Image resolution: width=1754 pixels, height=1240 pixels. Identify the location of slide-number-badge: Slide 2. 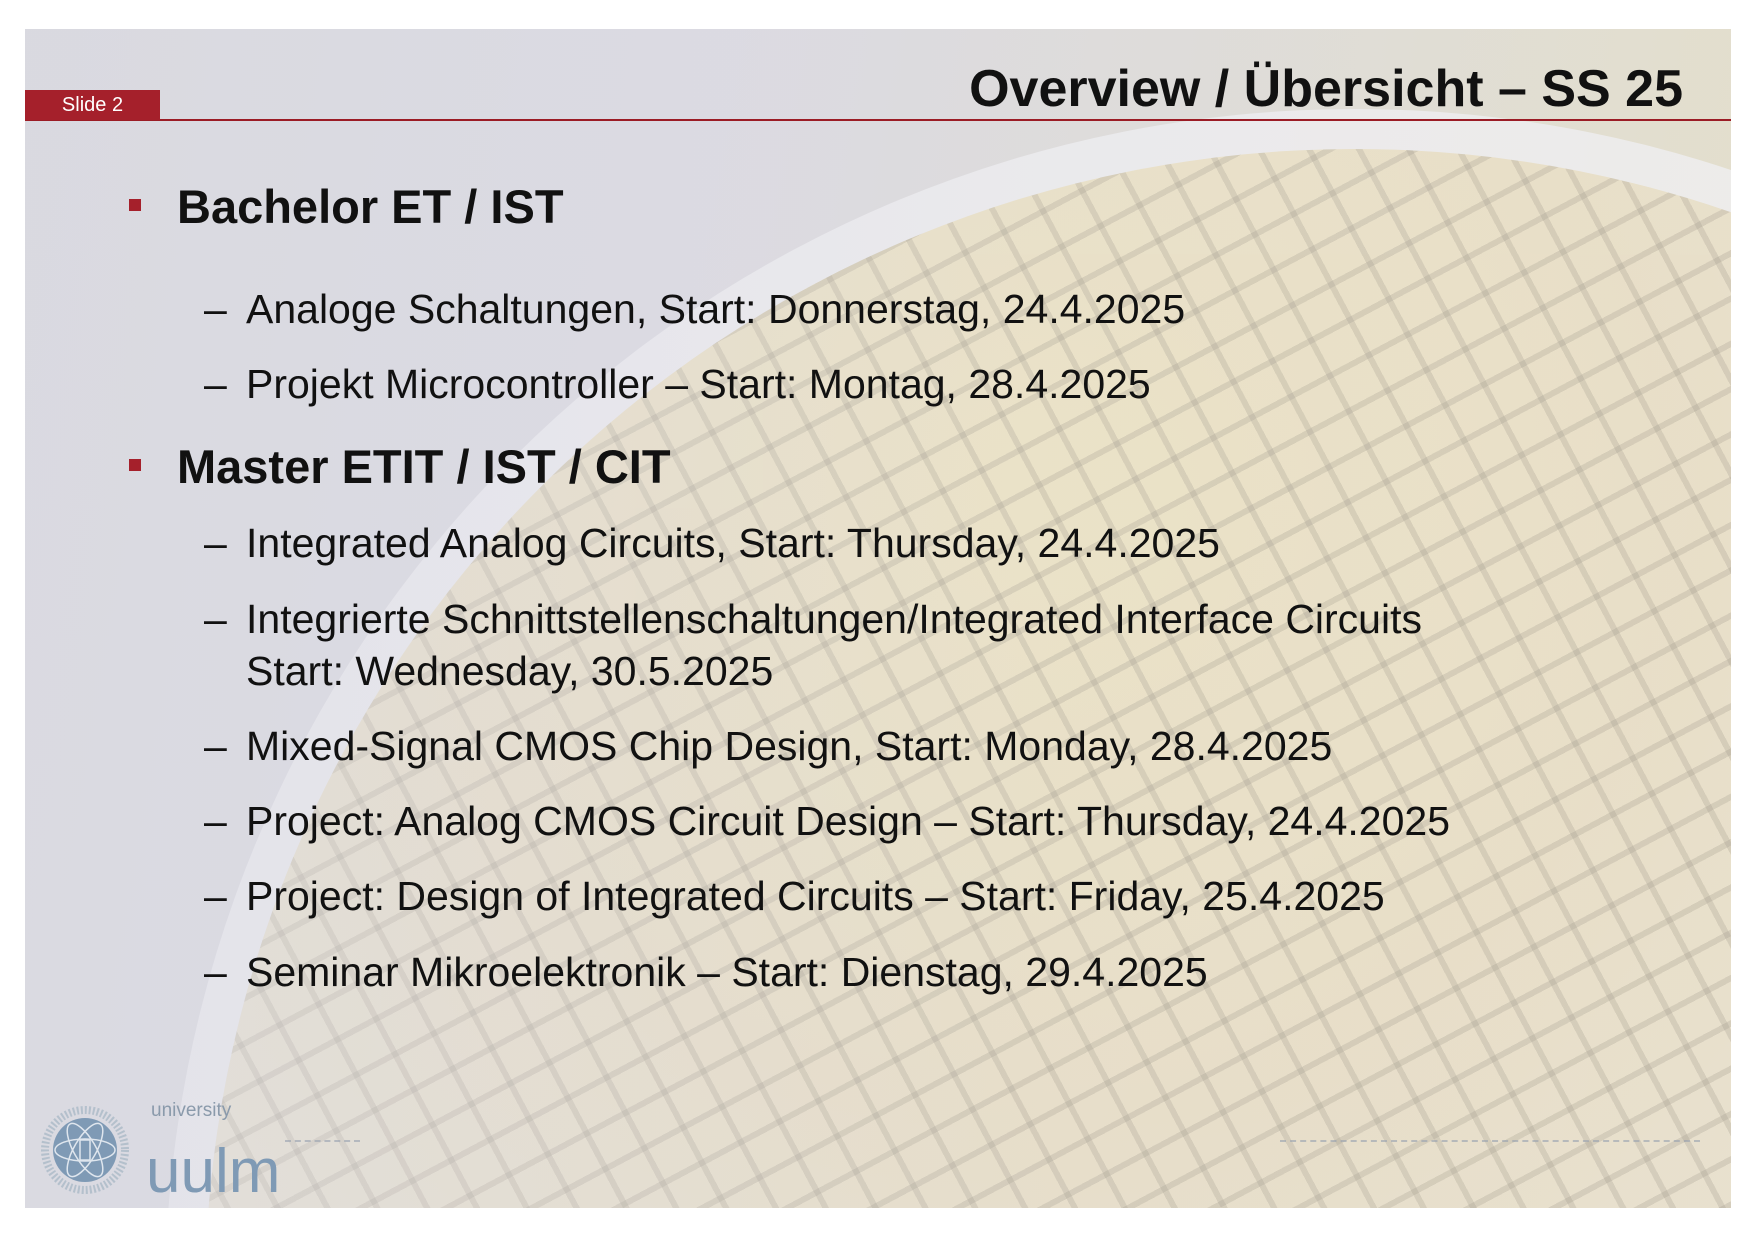
(92, 105).